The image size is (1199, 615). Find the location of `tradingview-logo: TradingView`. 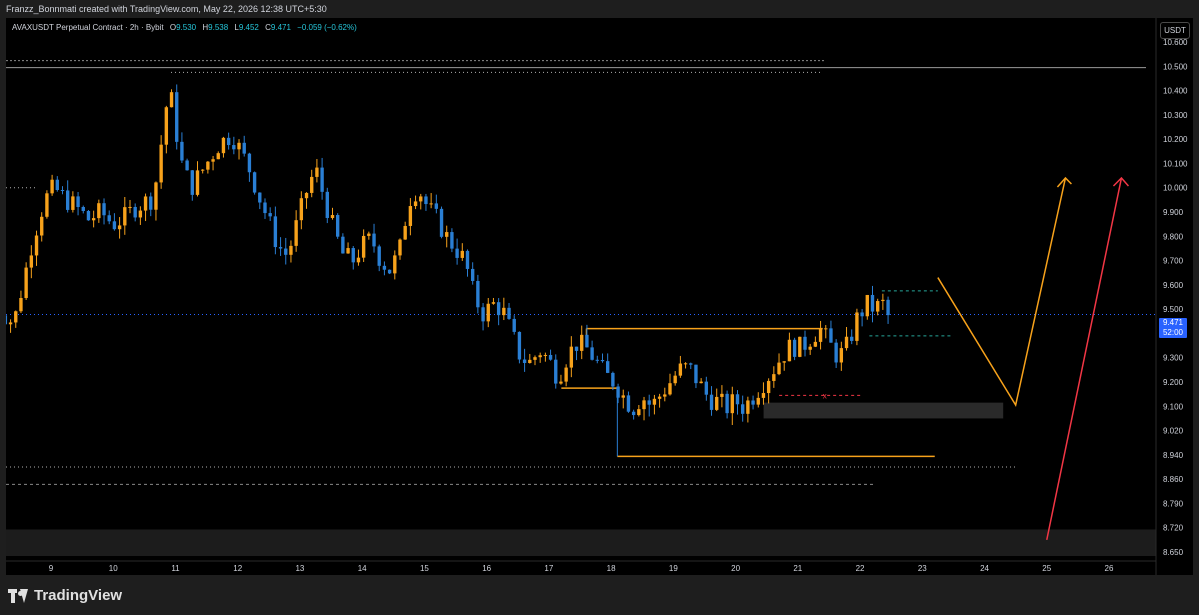

tradingview-logo: TradingView is located at coordinates (65, 595).